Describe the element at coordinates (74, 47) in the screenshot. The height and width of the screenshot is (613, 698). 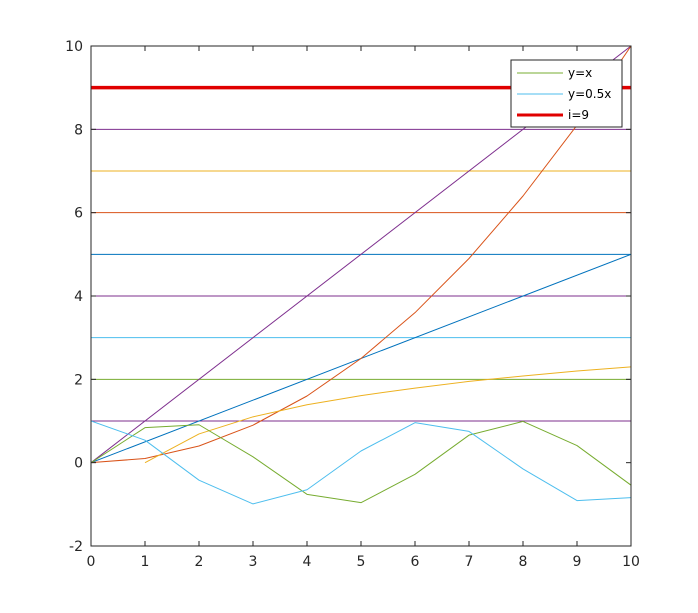
I see `y-tick-label: 10` at that location.